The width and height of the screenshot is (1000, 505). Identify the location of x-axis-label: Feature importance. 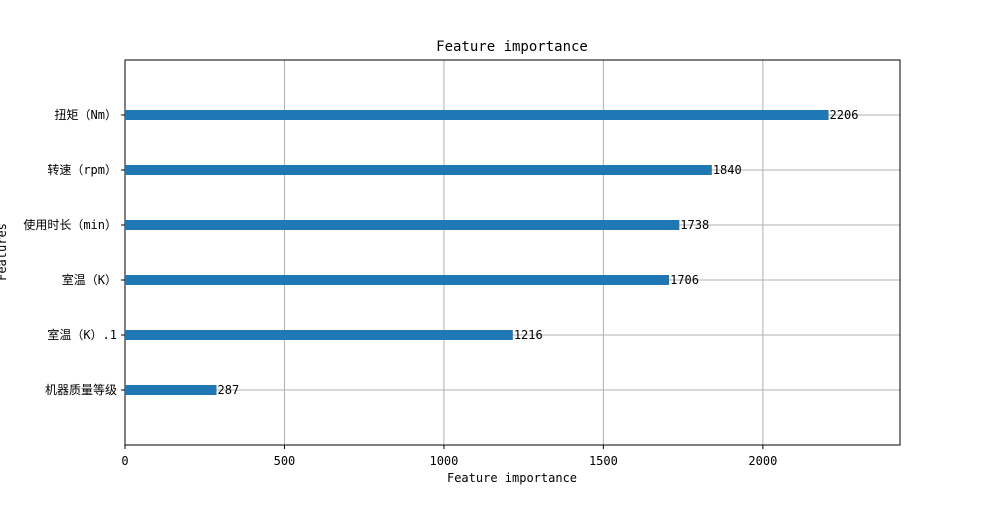
(512, 478).